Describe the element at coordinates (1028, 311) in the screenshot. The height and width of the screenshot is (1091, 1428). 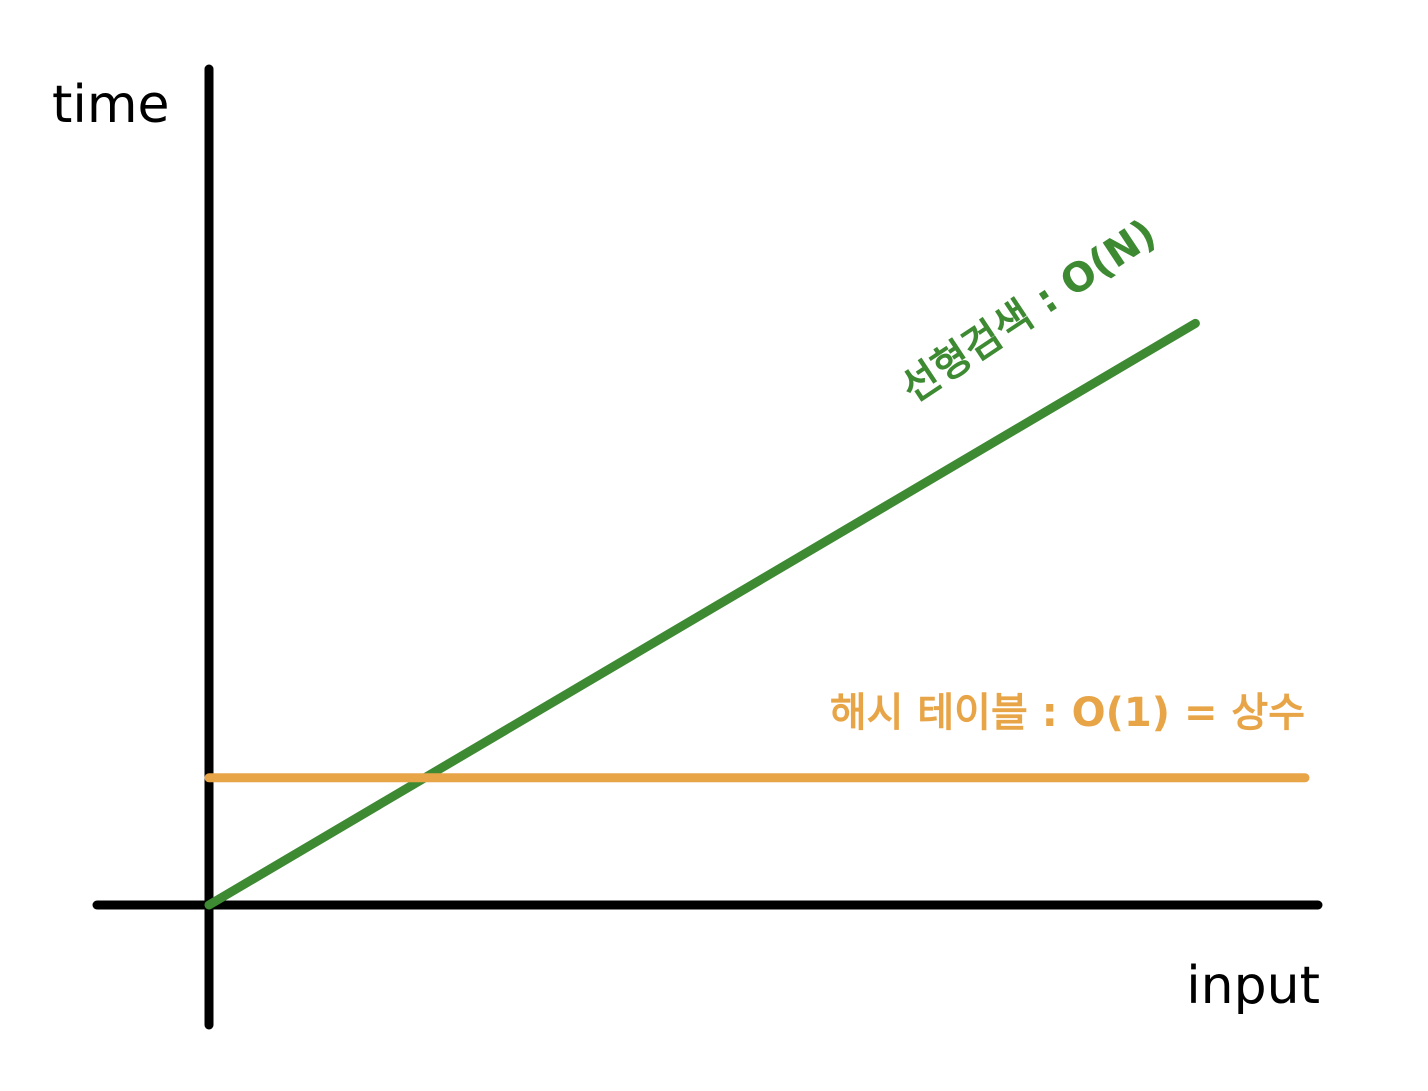
I see `series-label-linear-search: 선형검색 : O(N)` at that location.